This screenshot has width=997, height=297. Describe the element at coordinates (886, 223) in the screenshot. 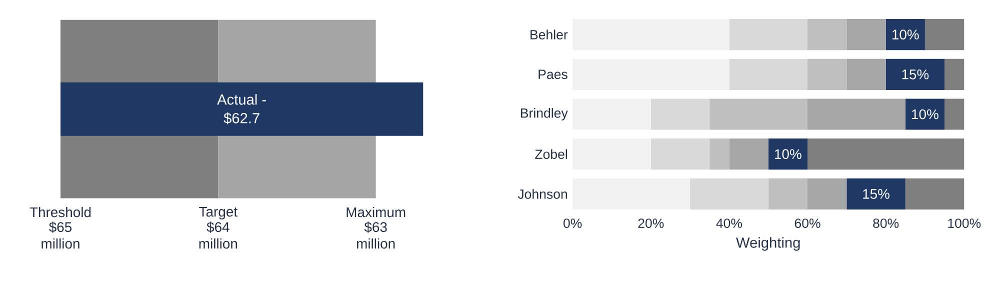

I see `x-tick-label: 80%` at that location.